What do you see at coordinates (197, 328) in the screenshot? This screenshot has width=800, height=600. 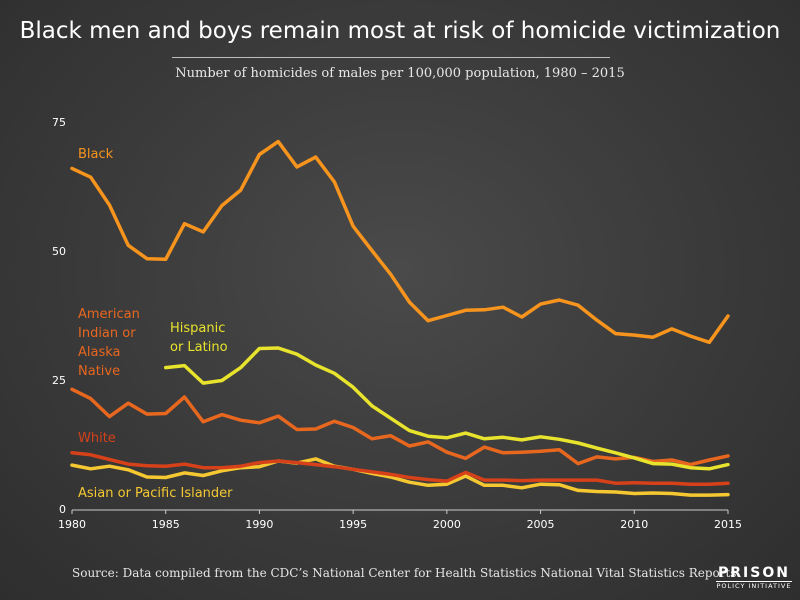 I see `series-label-hispanic-or-latino: Hispanic` at bounding box center [197, 328].